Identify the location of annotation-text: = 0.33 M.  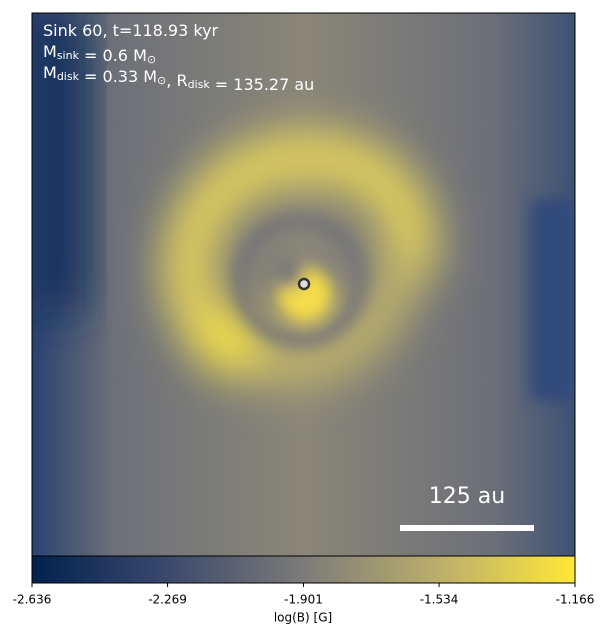
(118, 76).